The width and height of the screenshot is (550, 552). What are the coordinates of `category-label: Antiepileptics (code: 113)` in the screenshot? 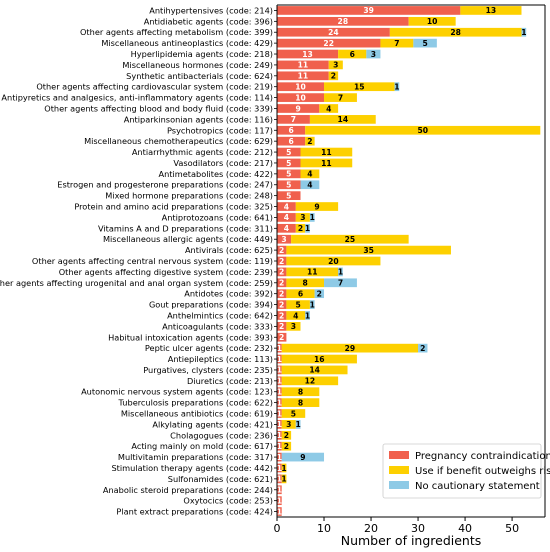 It's located at (220, 359).